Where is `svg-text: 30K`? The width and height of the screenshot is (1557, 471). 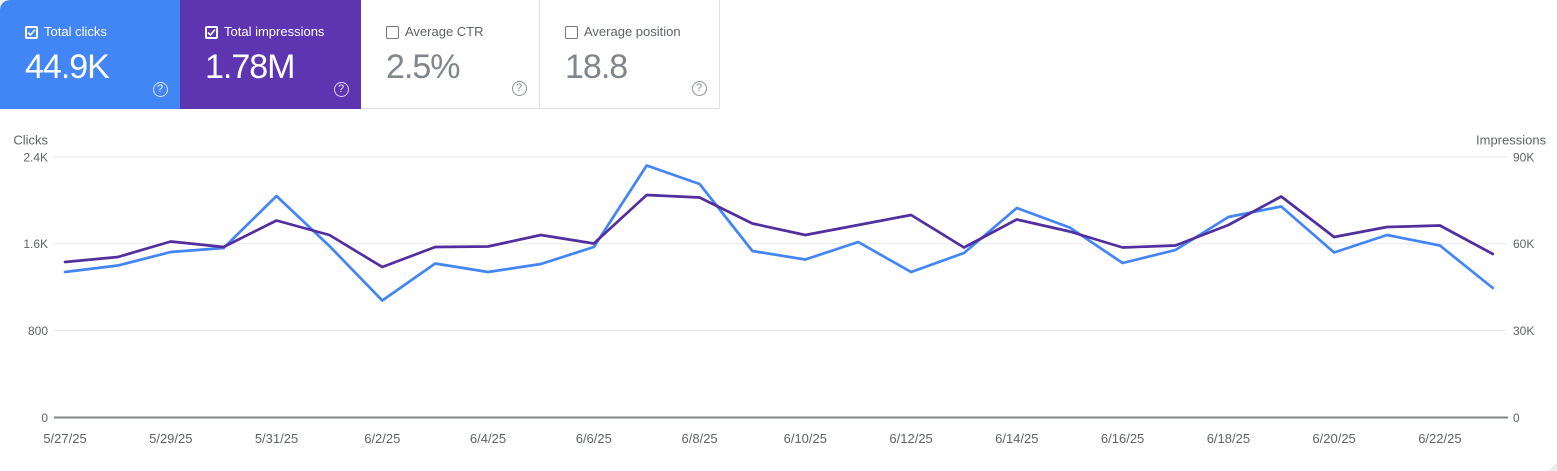 svg-text: 30K is located at coordinates (1523, 331).